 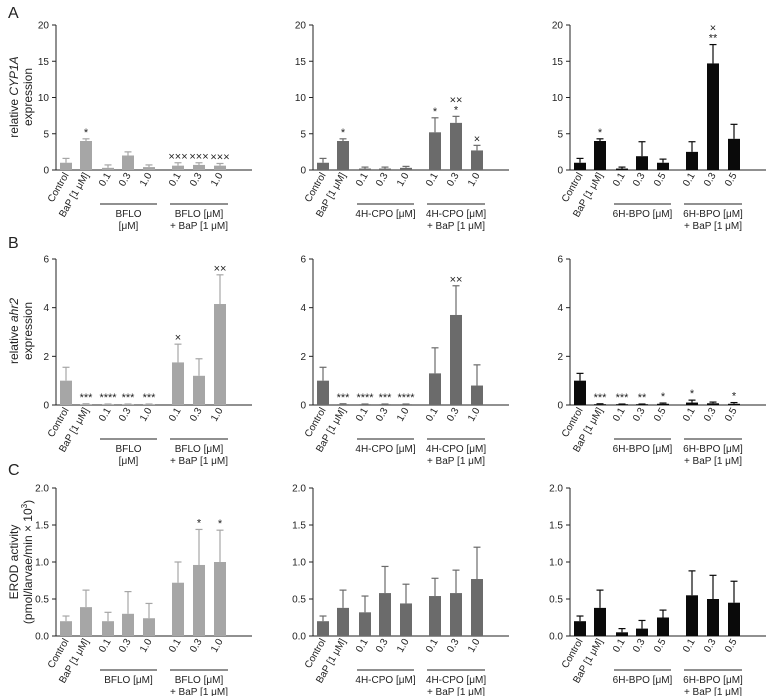 What do you see at coordinates (13, 243) in the screenshot?
I see `panel-label-b: B` at bounding box center [13, 243].